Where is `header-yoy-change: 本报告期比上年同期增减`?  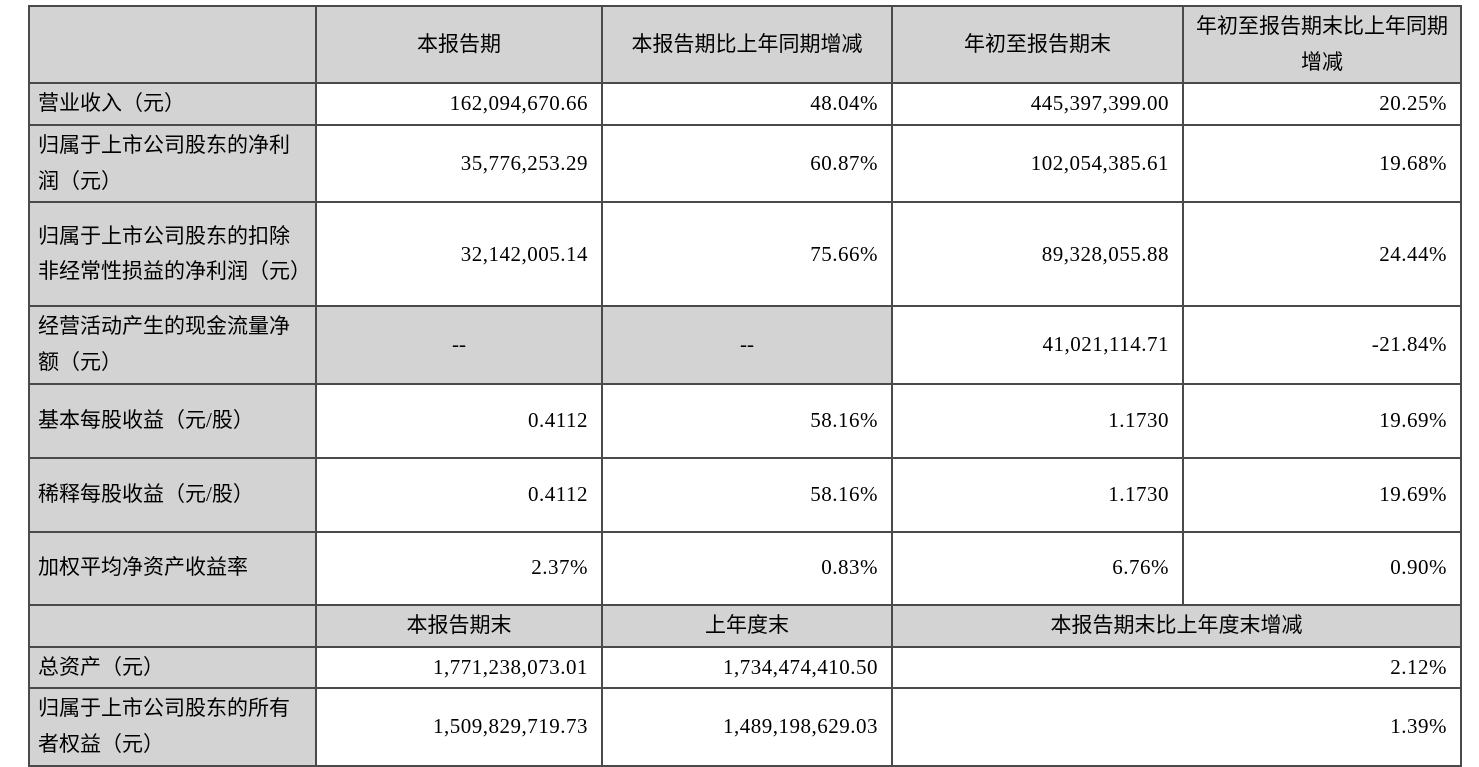
header-yoy-change: 本报告期比上年同期增减 is located at coordinates (747, 44).